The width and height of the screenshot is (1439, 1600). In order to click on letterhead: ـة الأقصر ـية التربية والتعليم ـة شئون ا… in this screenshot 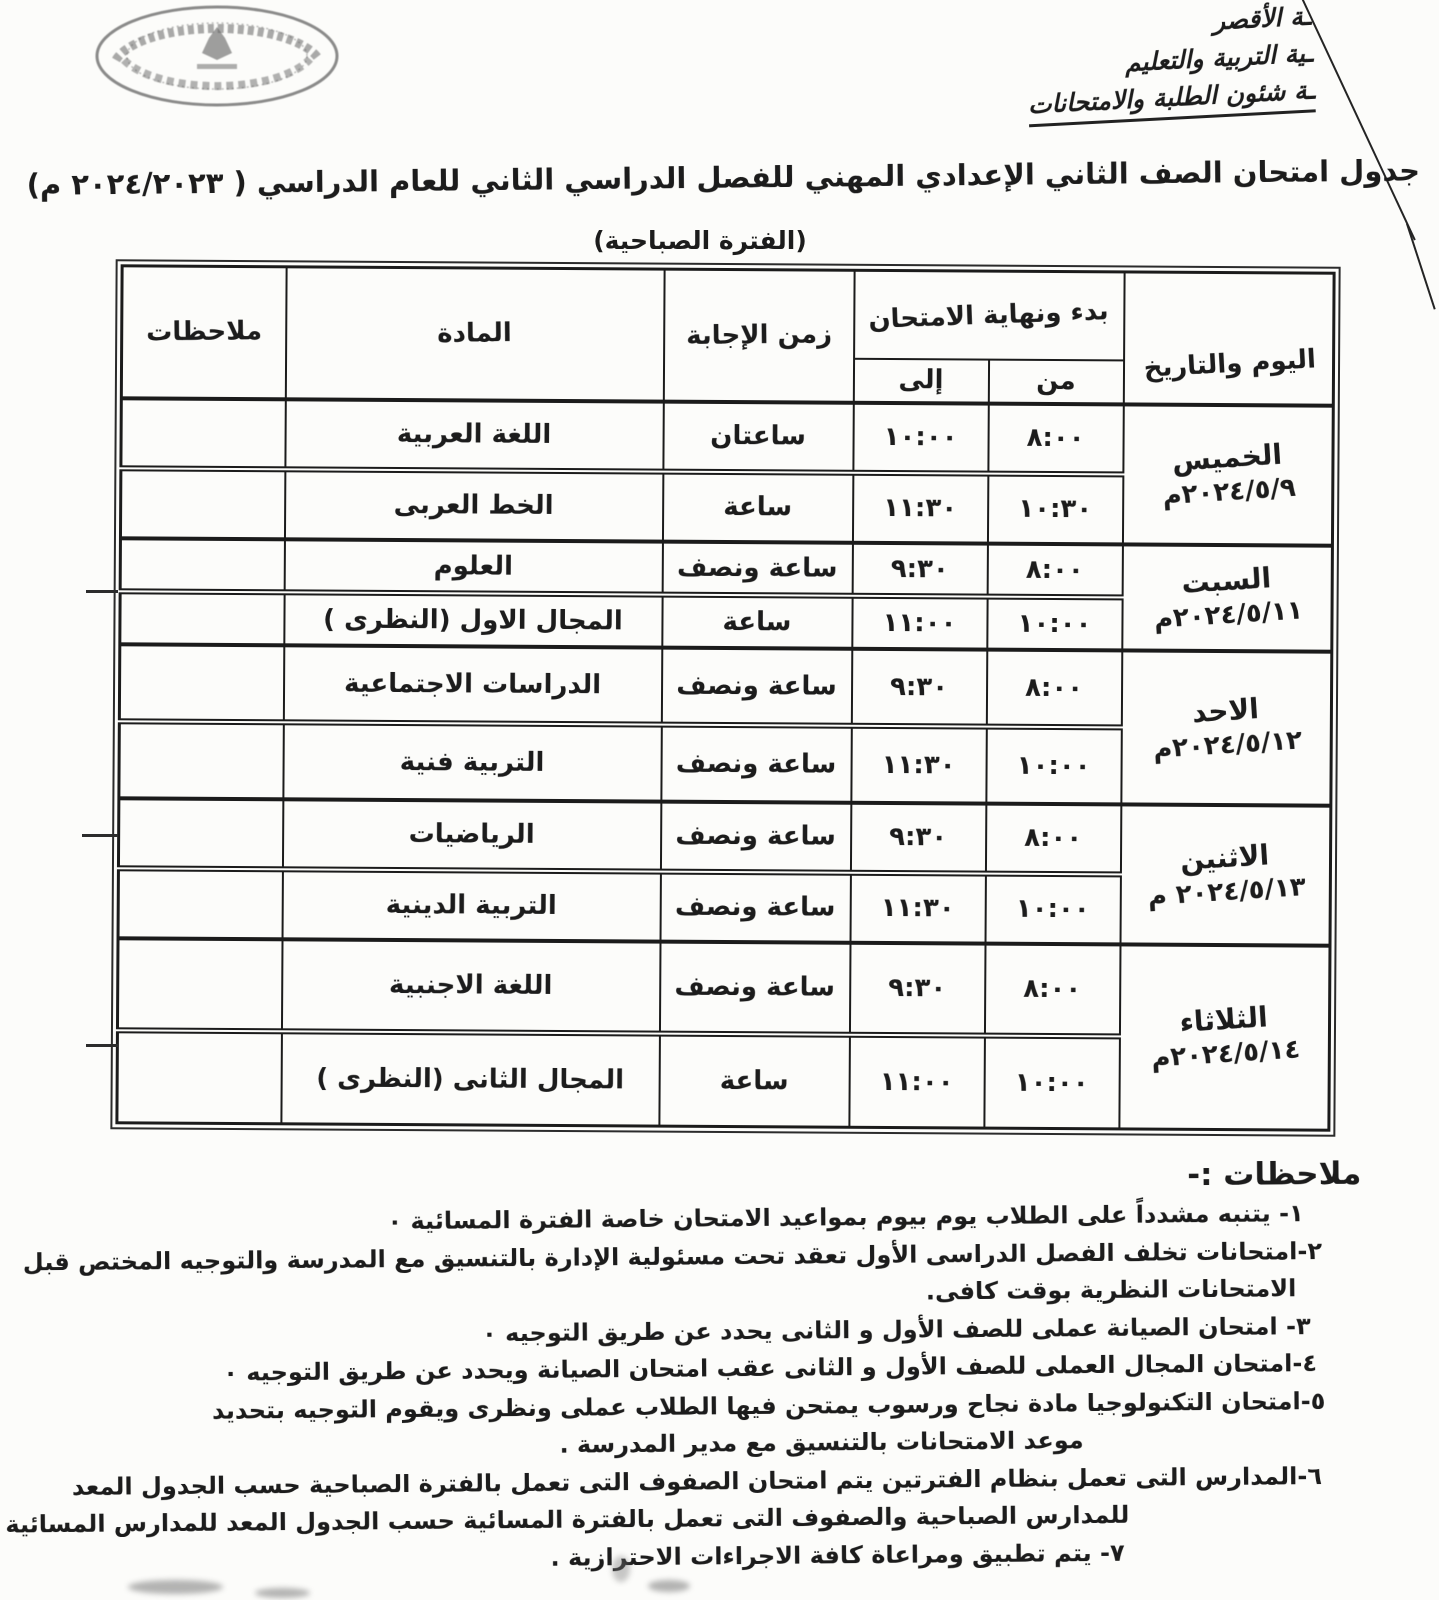, I will do `click(1148, 65)`.